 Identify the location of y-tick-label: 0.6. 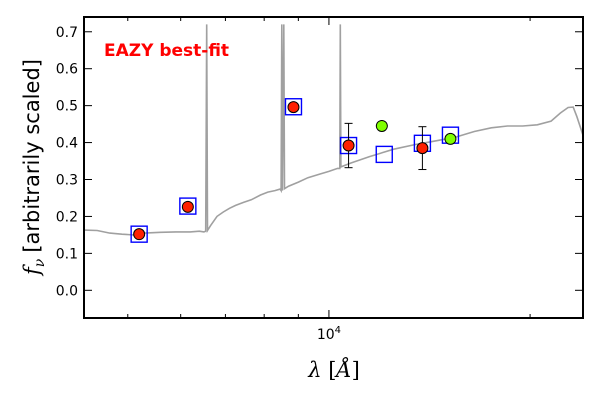
(67, 70).